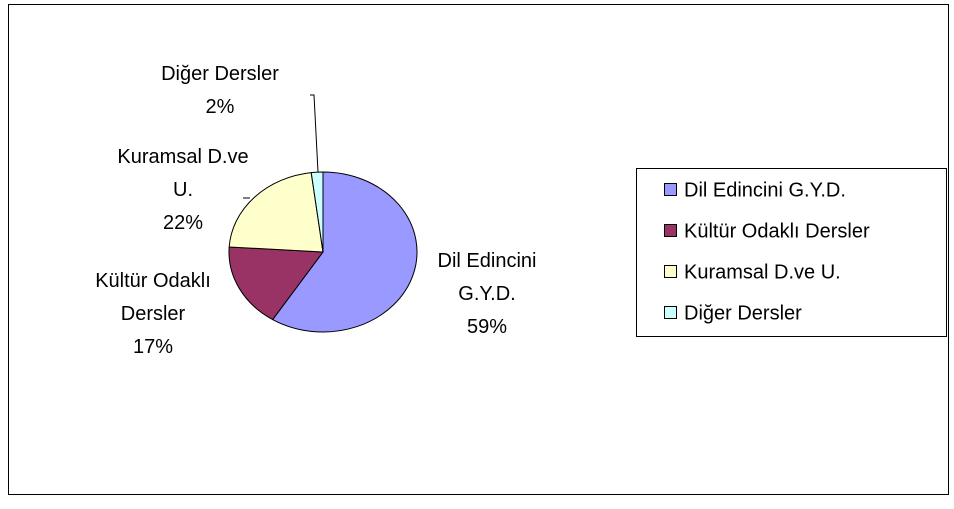  Describe the element at coordinates (153, 297) in the screenshot. I see `slice-label-name: Kültür Odaklı Dersler` at that location.